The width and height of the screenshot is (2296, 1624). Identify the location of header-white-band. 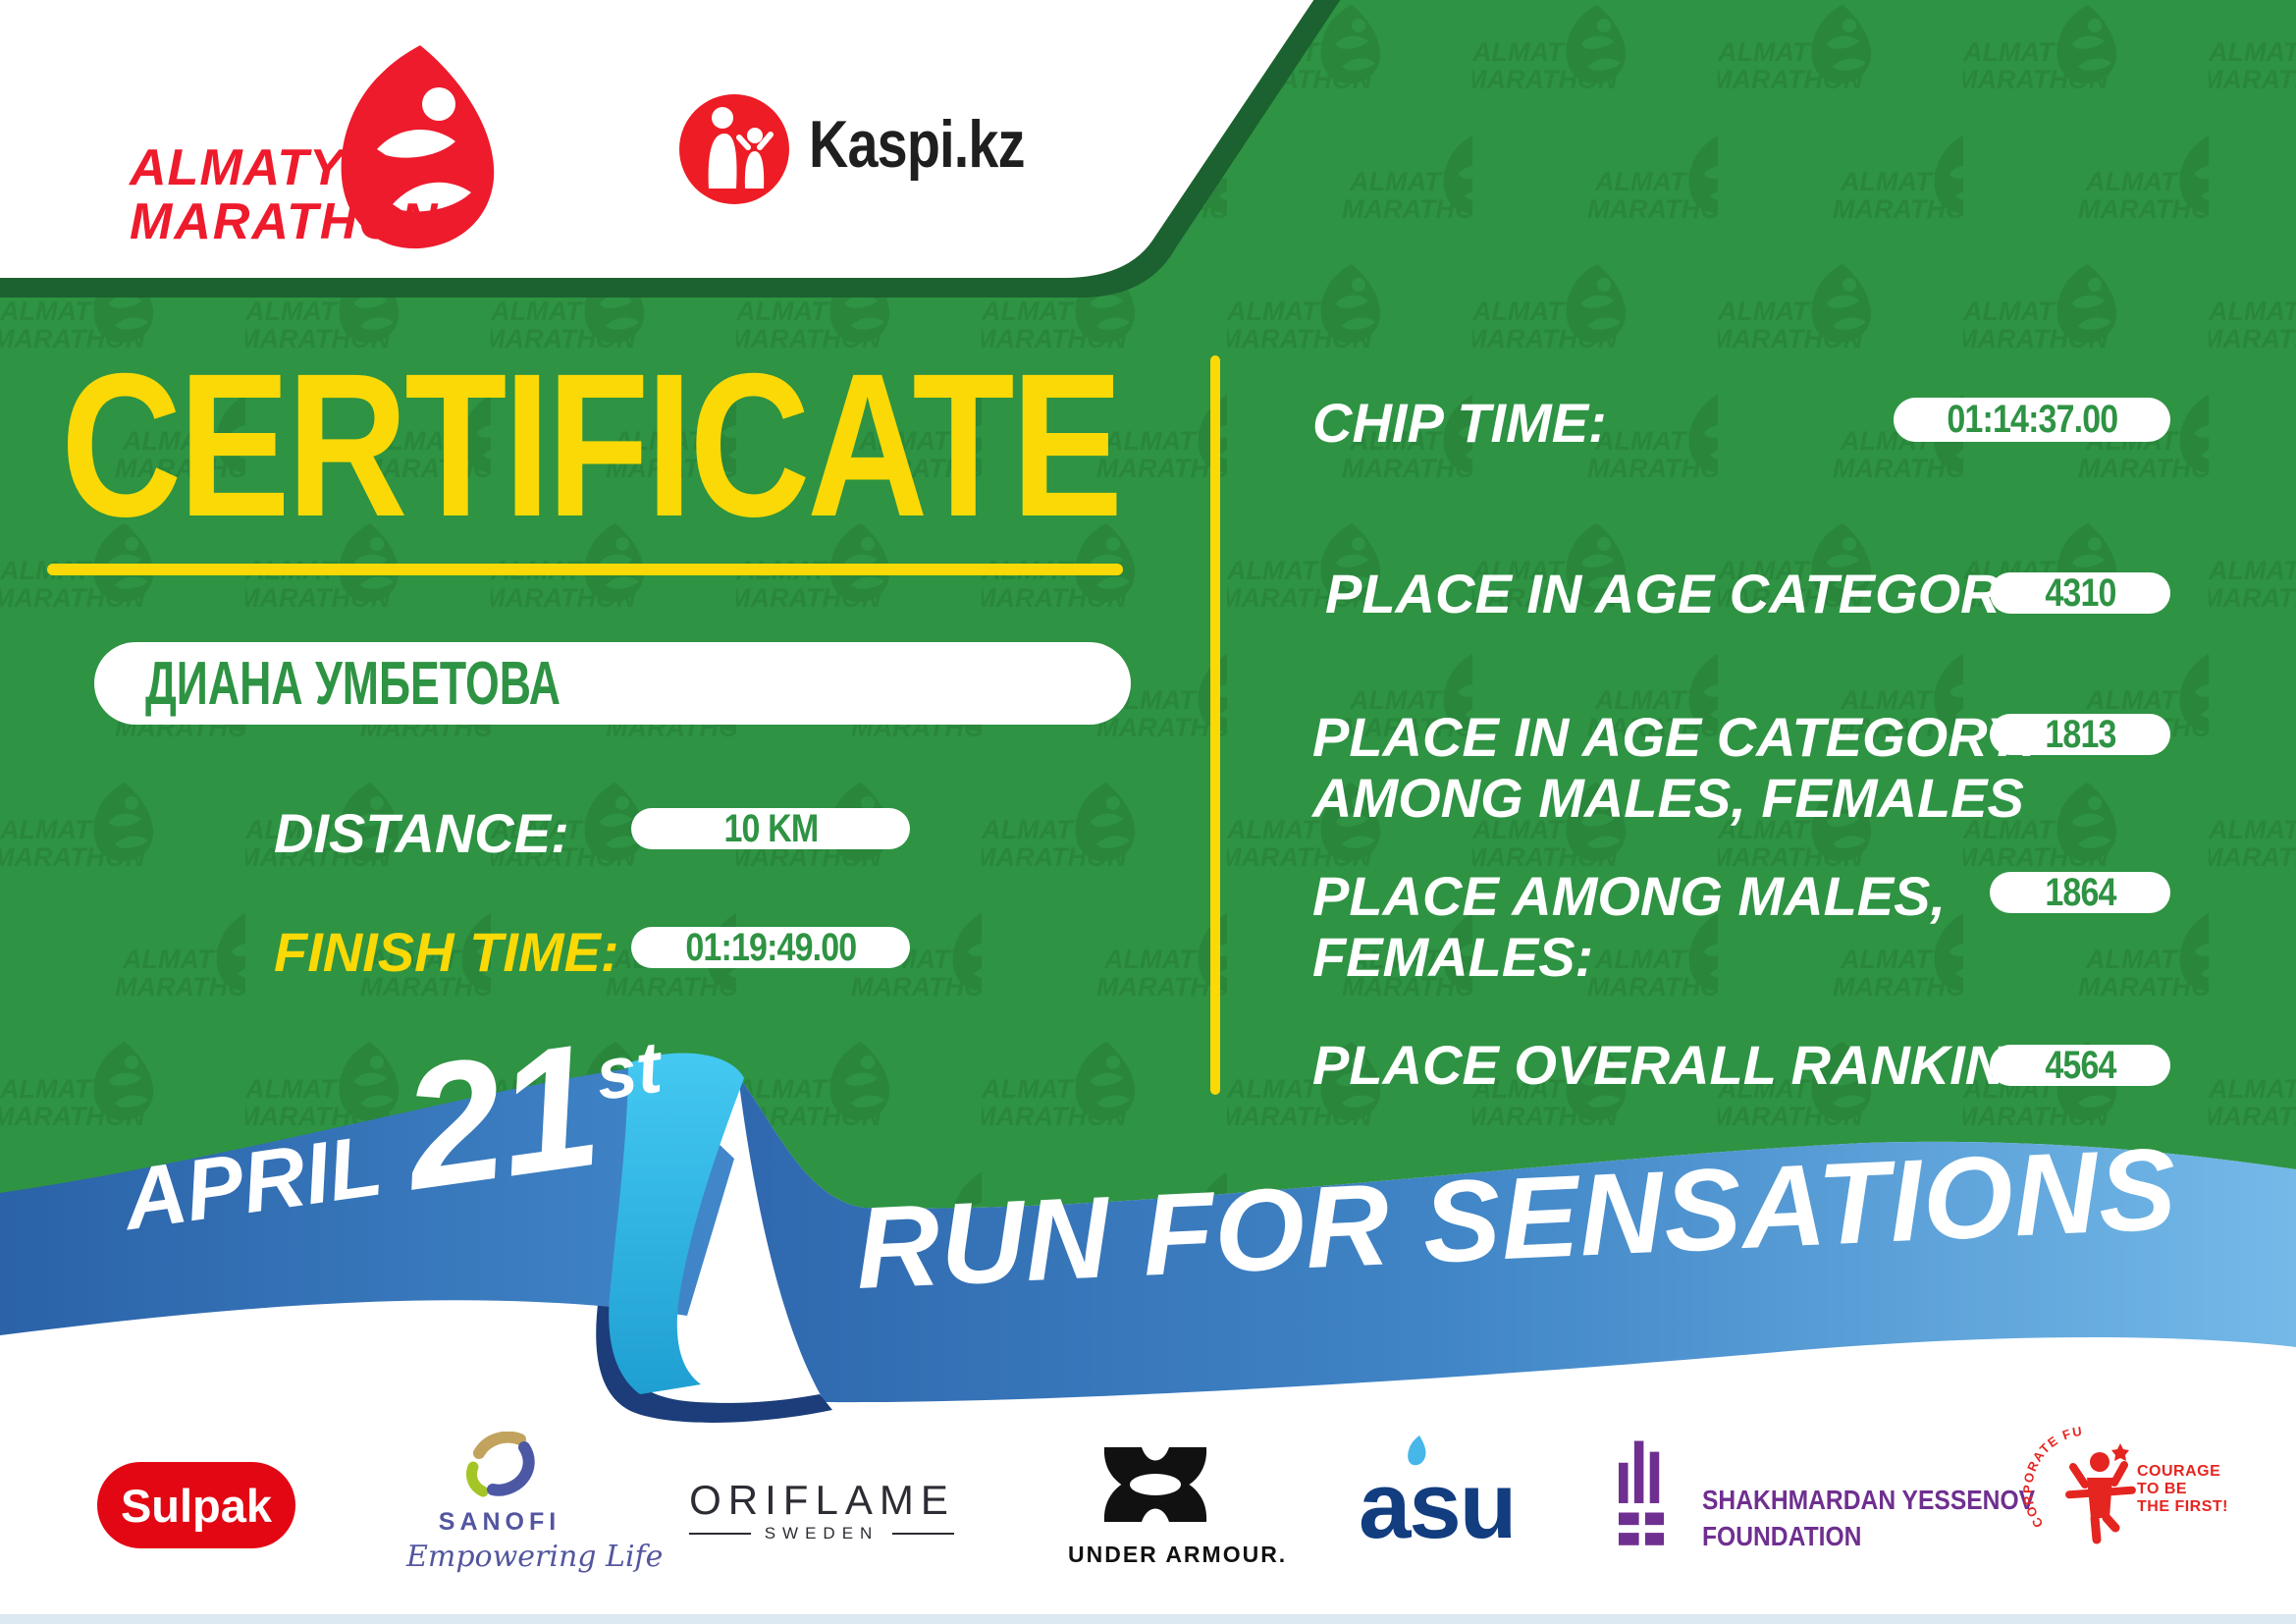
(657, 139).